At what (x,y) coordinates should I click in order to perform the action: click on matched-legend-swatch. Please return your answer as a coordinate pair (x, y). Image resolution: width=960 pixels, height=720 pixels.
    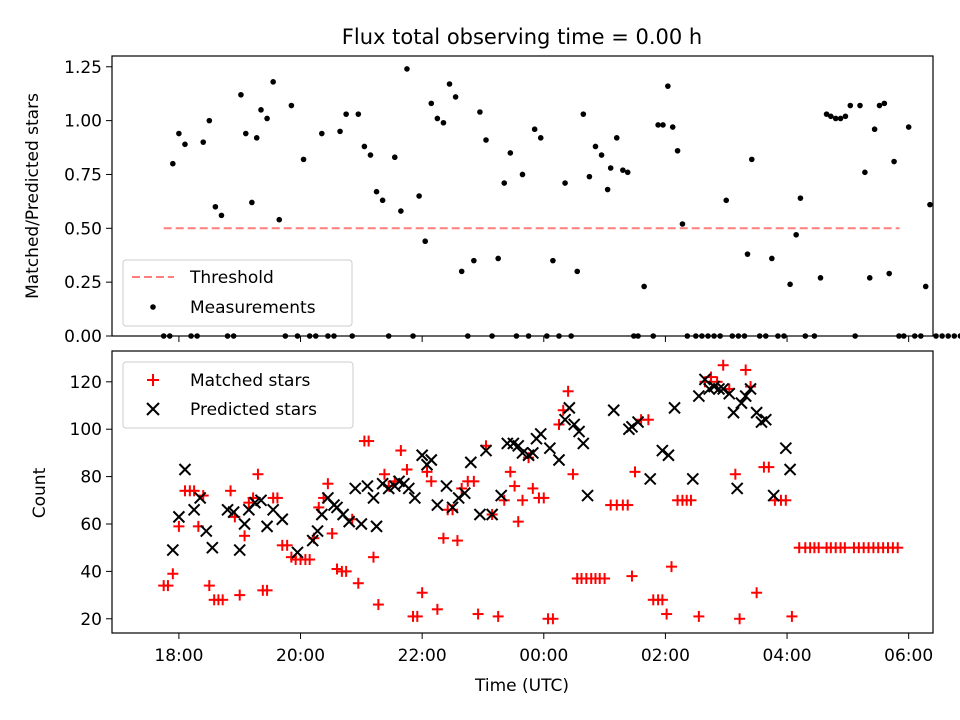
    Looking at the image, I should click on (153, 380).